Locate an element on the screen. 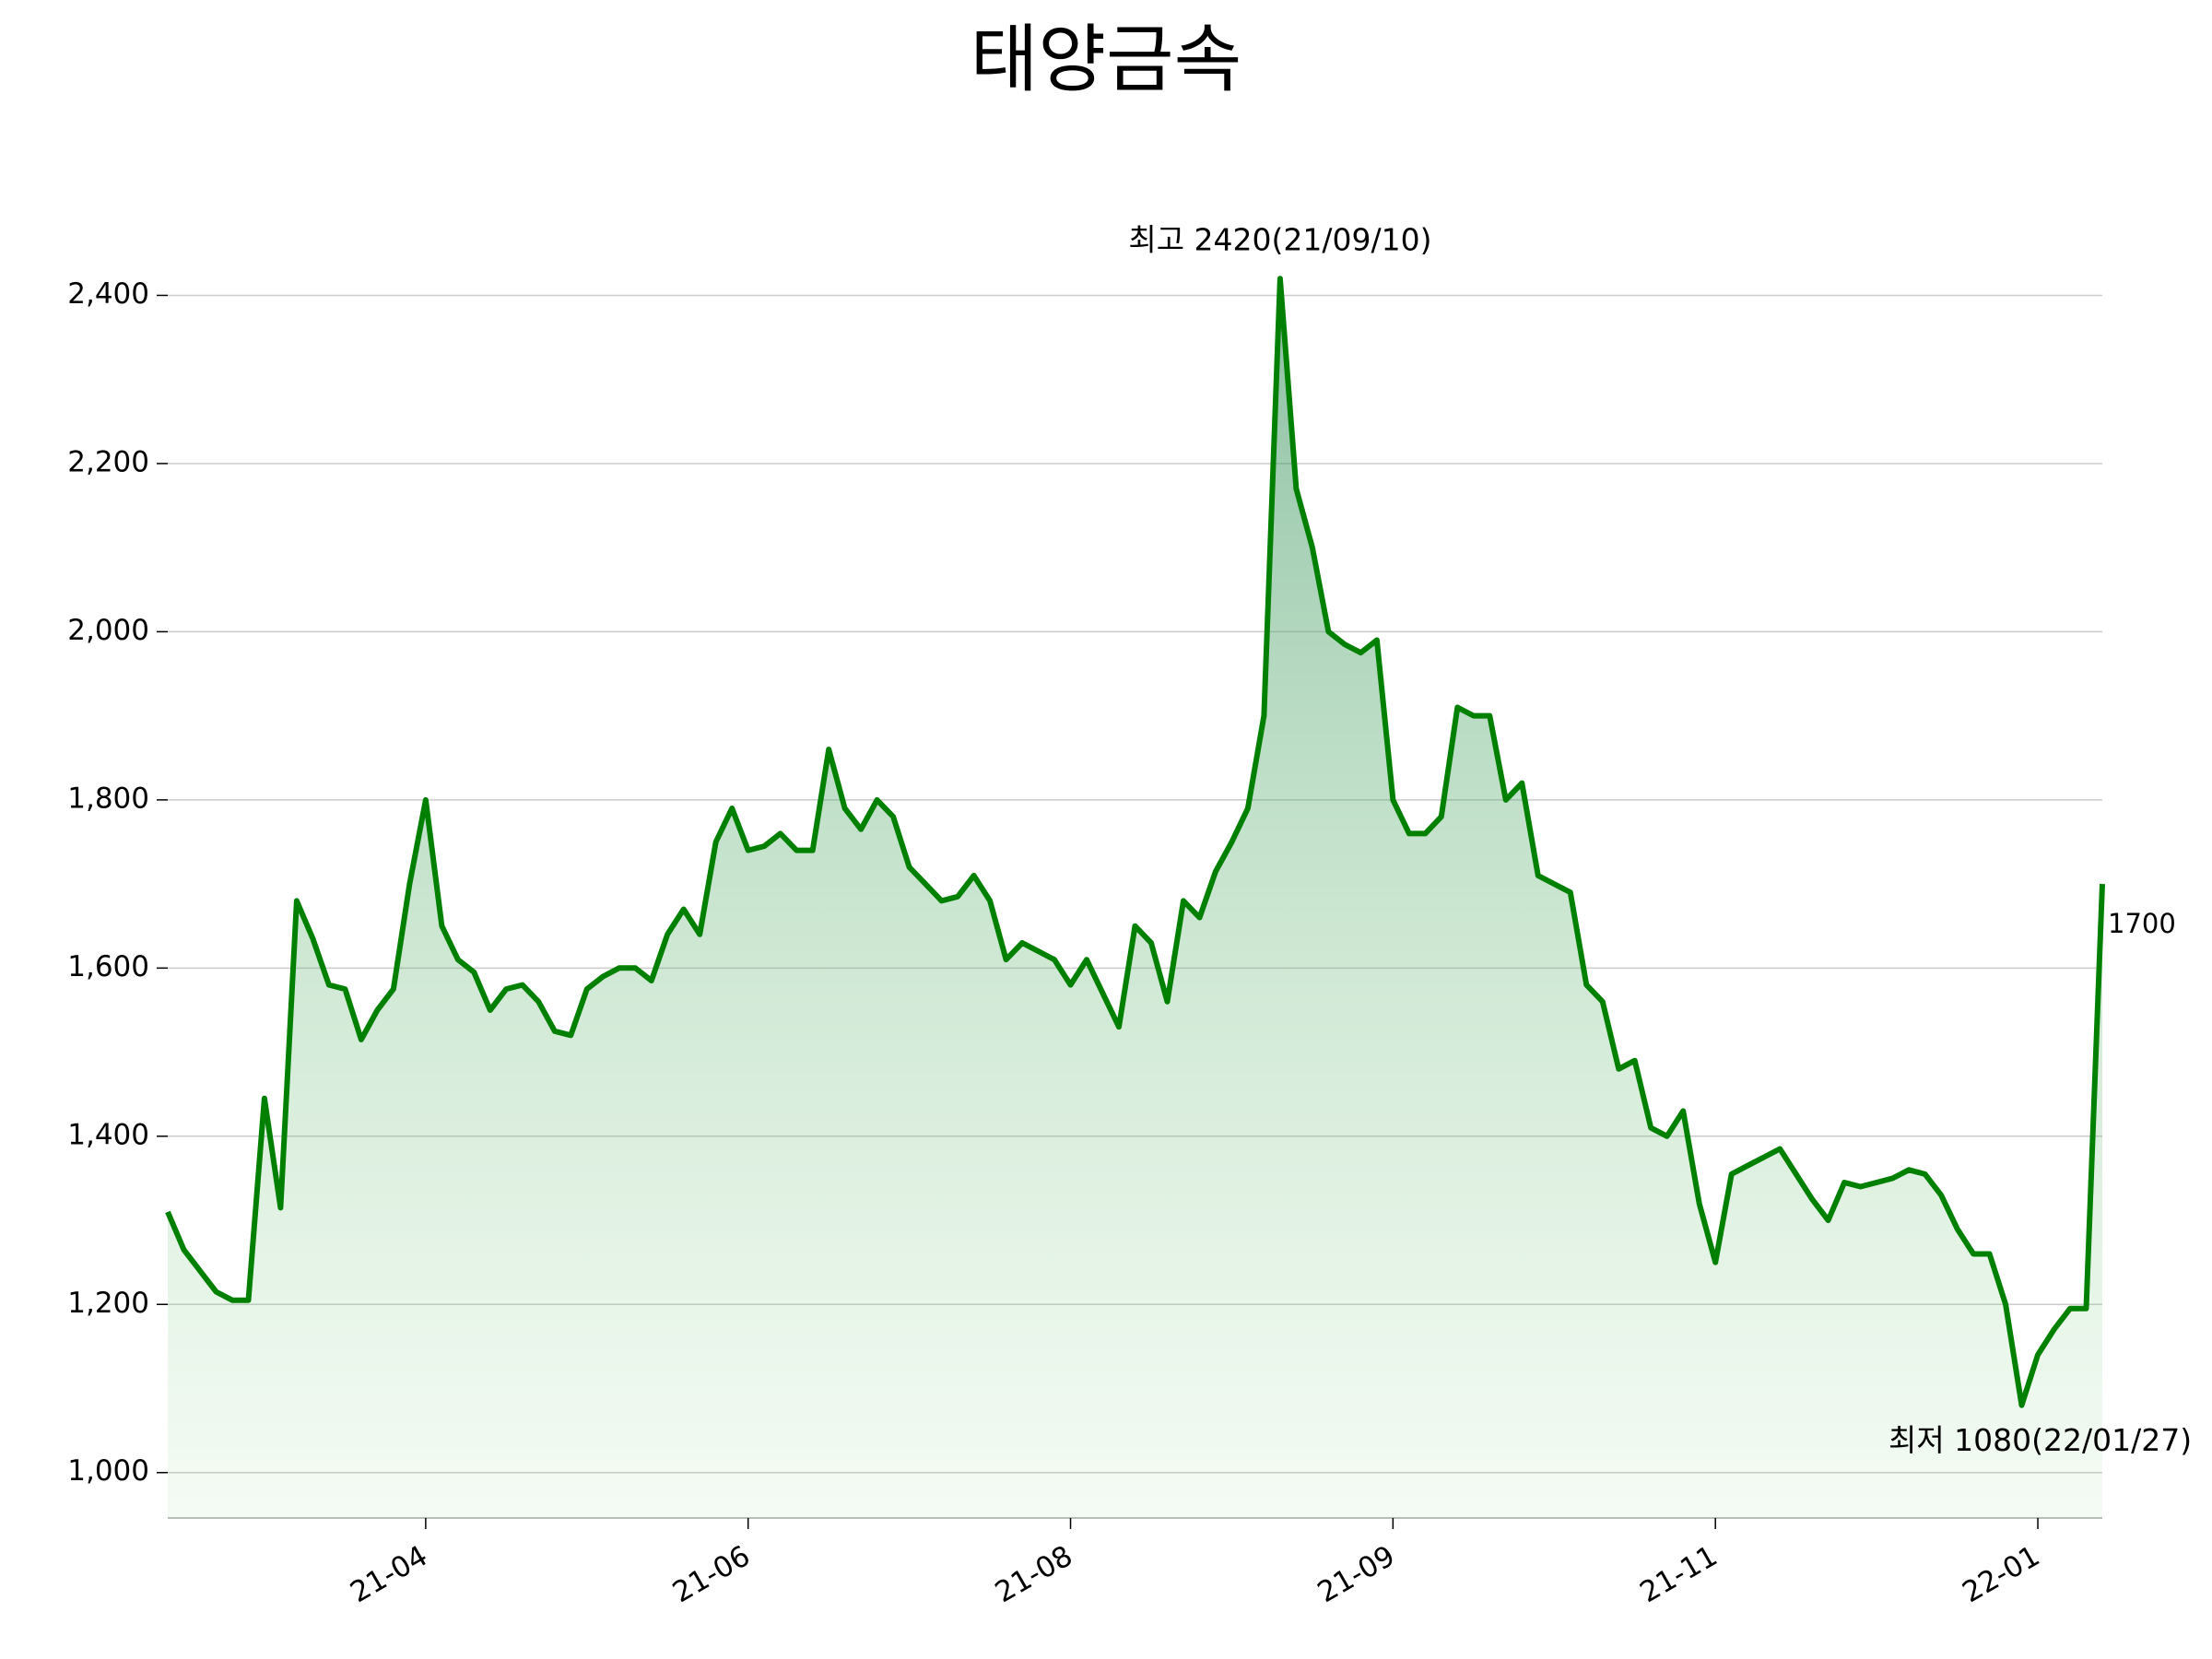 This screenshot has width=2212, height=1659. y-tick-label: 2,200 is located at coordinates (108, 461).